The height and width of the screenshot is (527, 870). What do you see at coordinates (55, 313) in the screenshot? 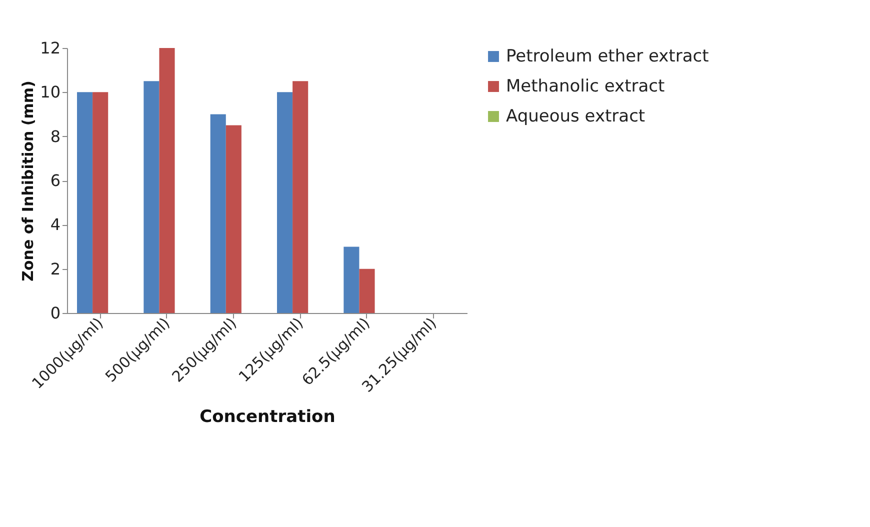
I see `y-tick-label: 0` at bounding box center [55, 313].